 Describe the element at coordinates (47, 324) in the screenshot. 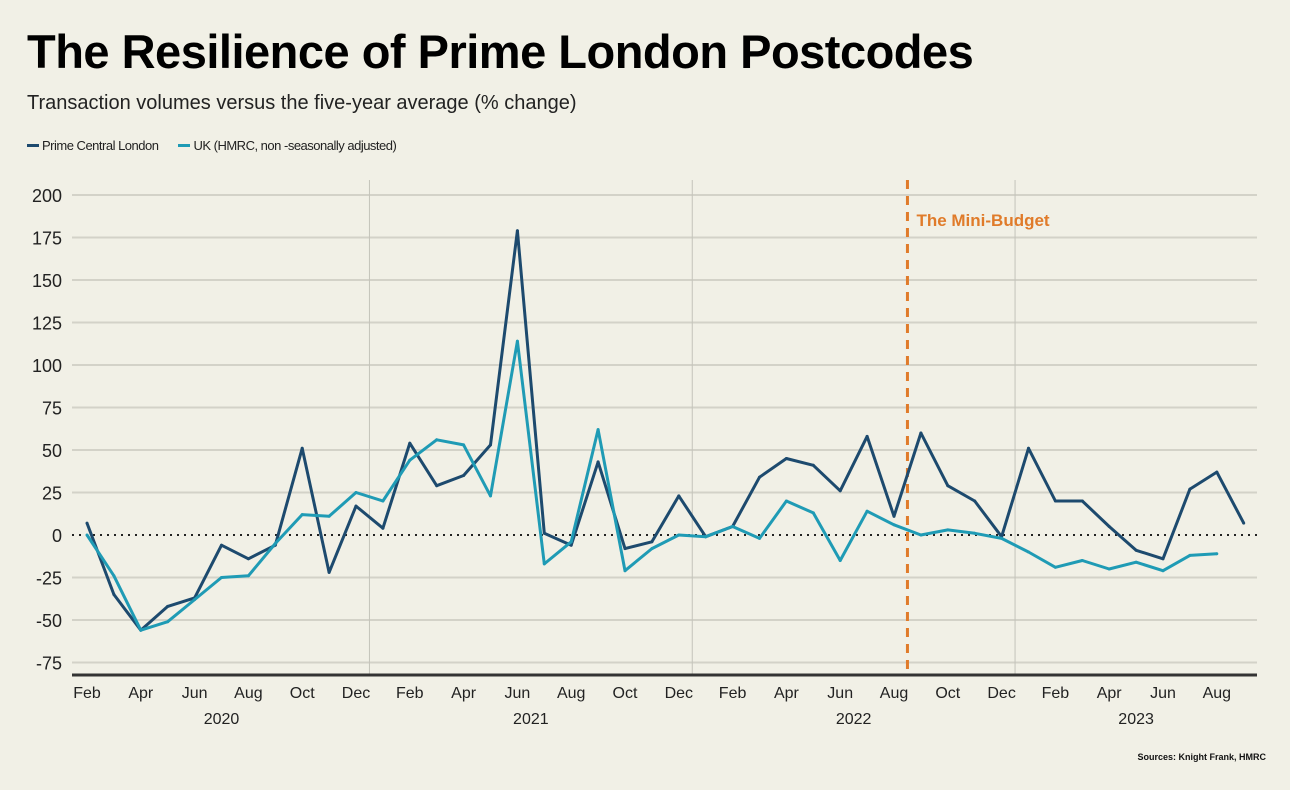

I see `y-tick-label: 125` at that location.